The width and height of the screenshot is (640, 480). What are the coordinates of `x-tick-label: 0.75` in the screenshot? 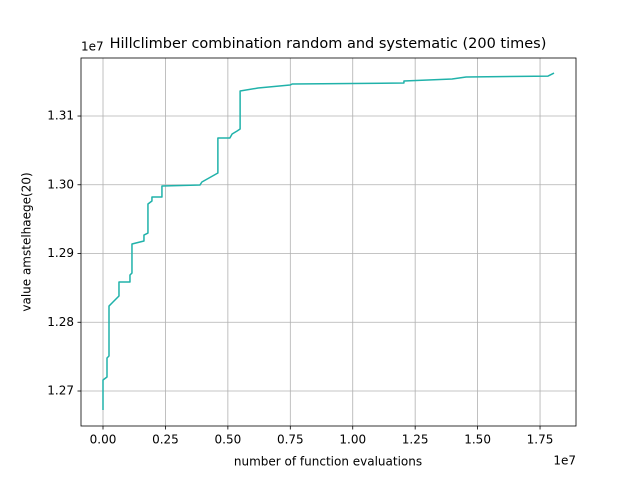 It's located at (290, 440).